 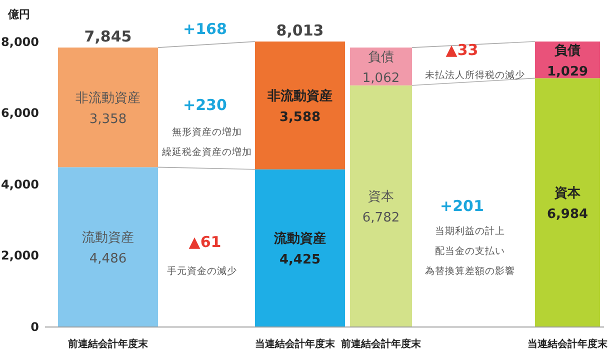 What do you see at coordinates (300, 31) in the screenshot?
I see `total-label: 8,013` at bounding box center [300, 31].